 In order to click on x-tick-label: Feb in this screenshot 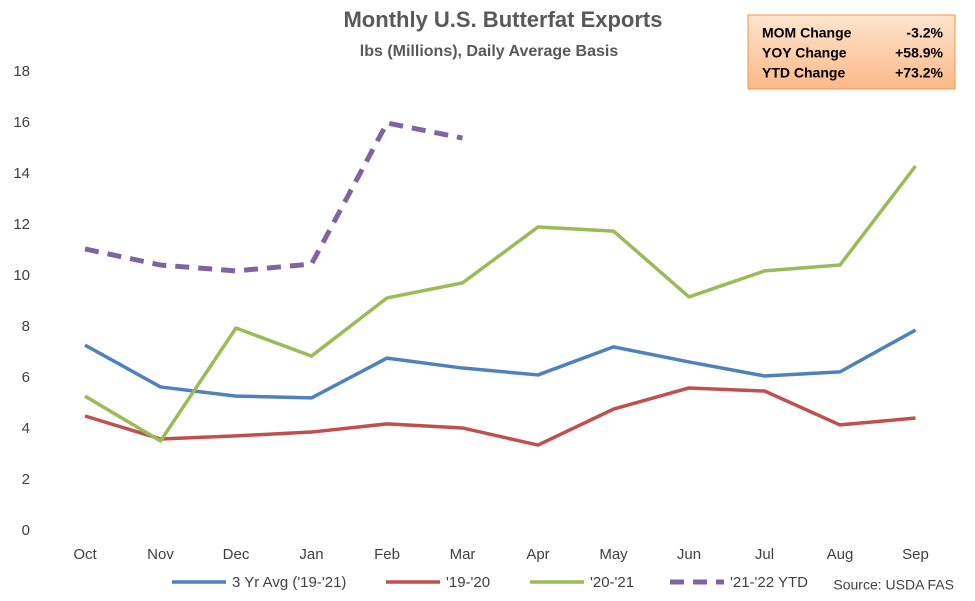, I will do `click(387, 554)`.